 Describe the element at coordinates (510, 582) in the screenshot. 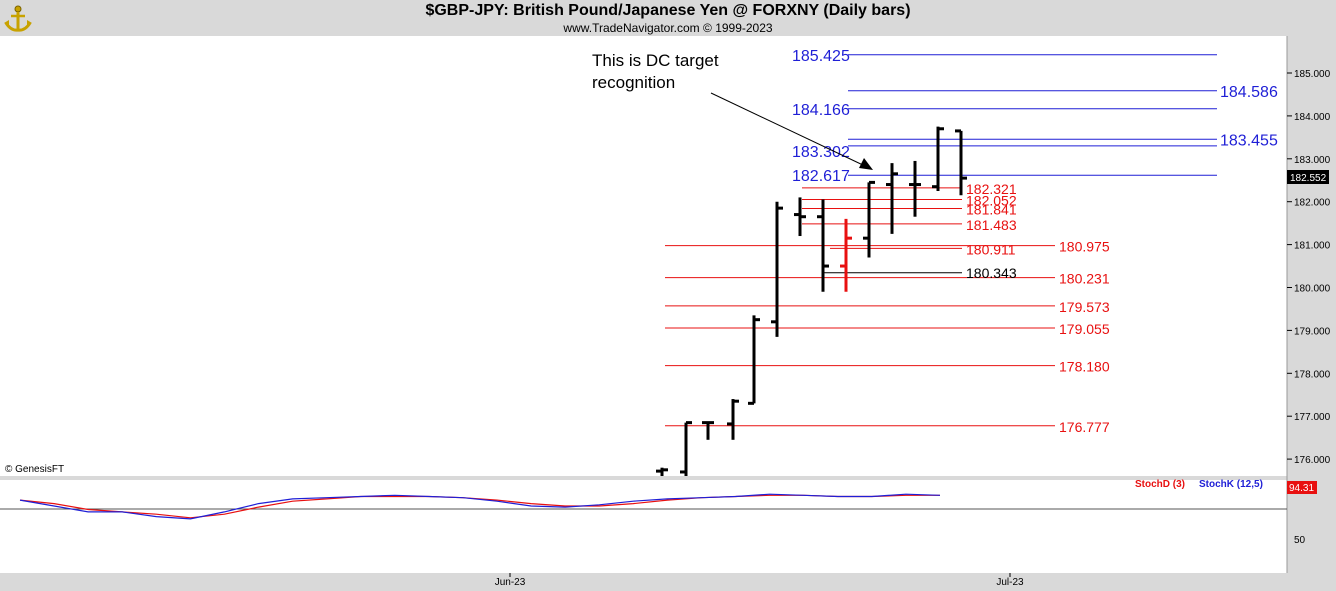

I see `x-axis-tick-label: Jun-23` at that location.